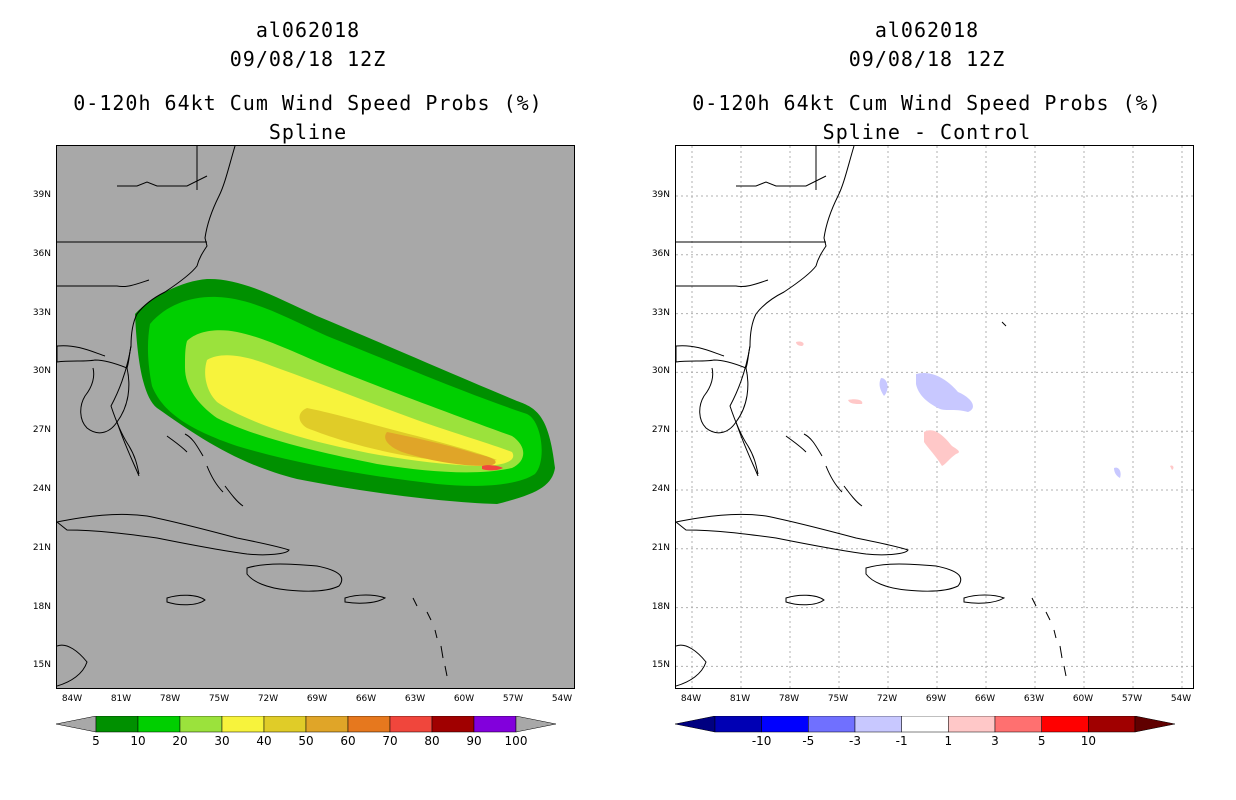 The width and height of the screenshot is (1236, 800). I want to click on right-datetime: 09/08/18 12Z, so click(927, 59).